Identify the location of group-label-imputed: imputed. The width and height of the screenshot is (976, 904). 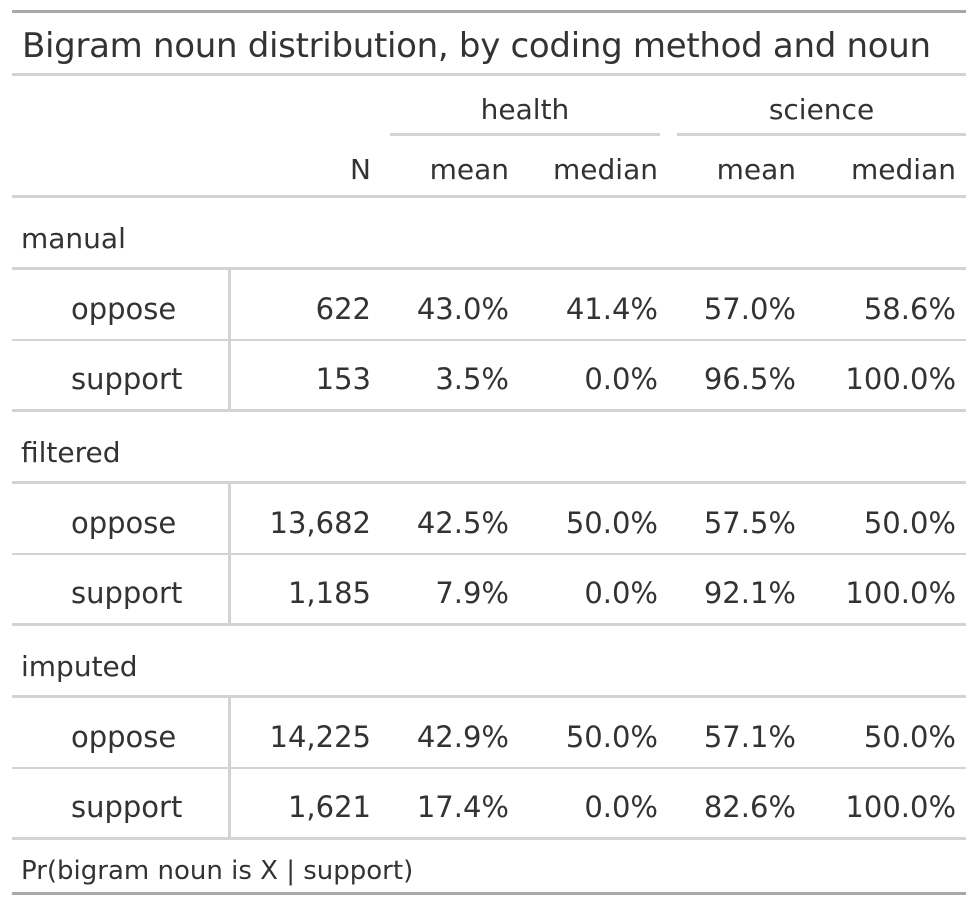
(79, 666).